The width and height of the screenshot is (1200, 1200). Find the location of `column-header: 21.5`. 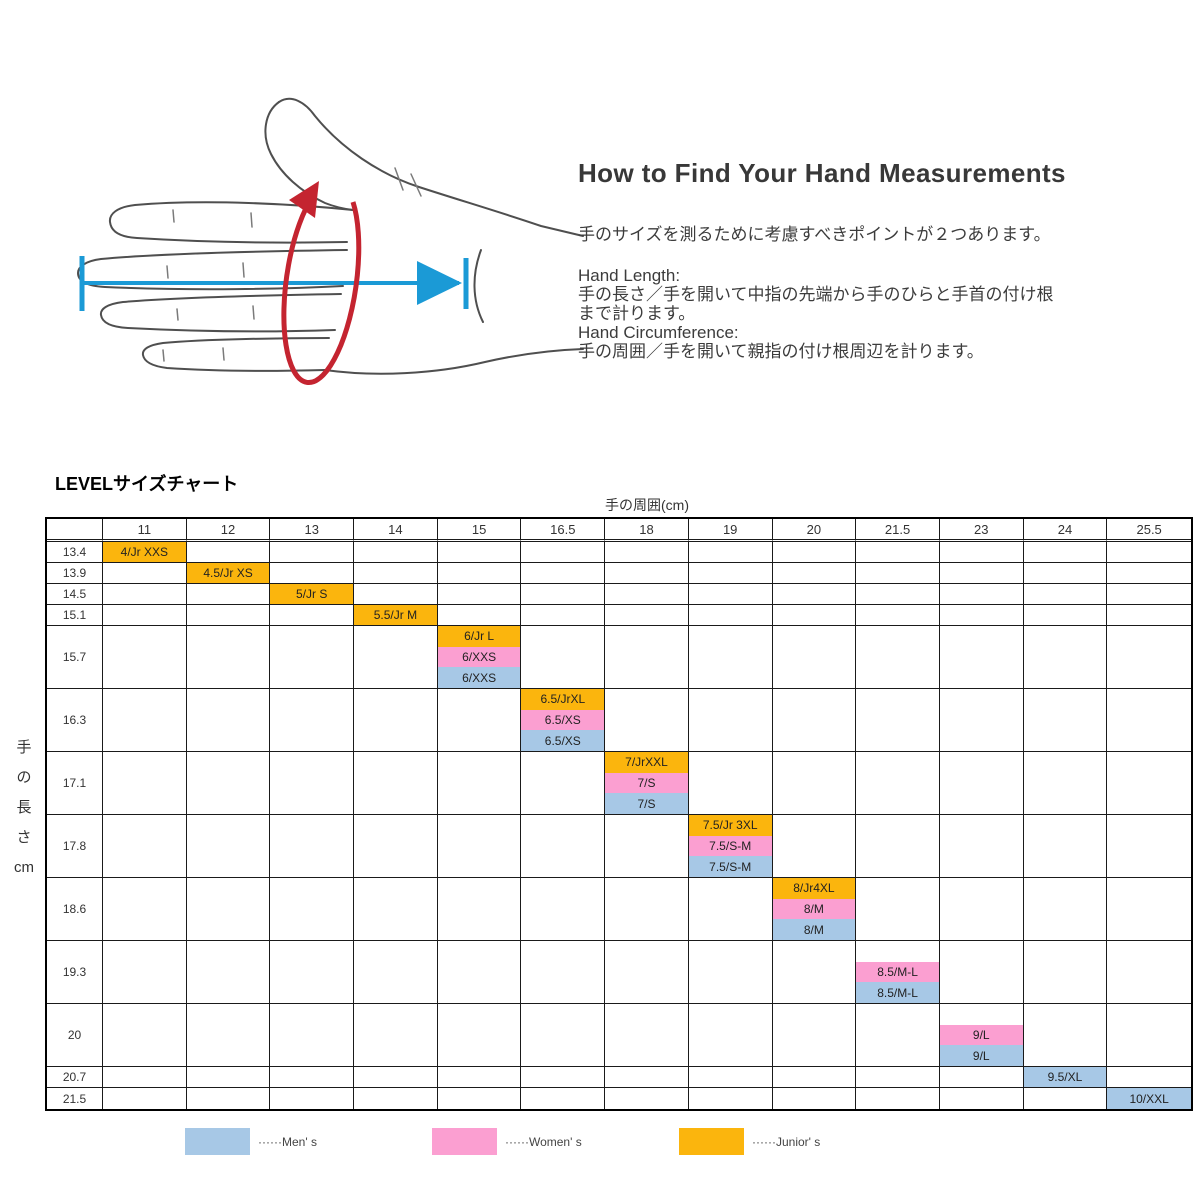

column-header: 21.5 is located at coordinates (898, 530).